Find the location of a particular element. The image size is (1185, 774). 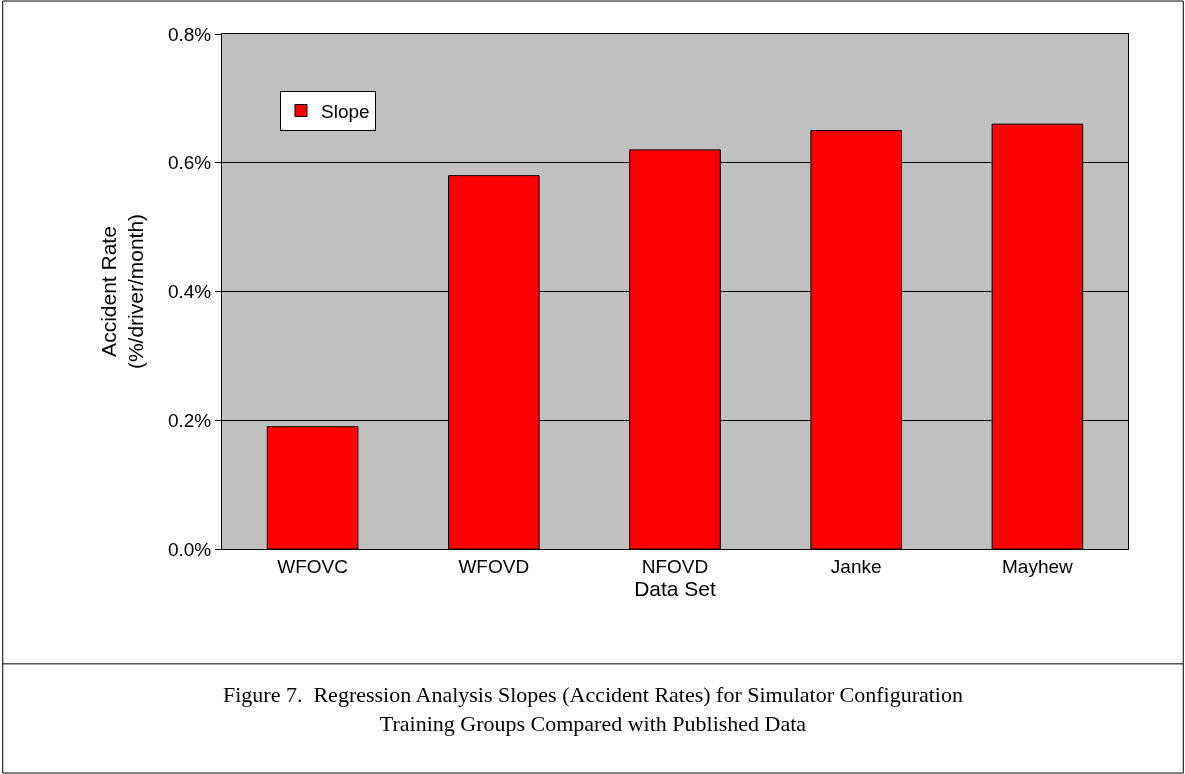

y-tick-label: 0.6% is located at coordinates (189, 163).